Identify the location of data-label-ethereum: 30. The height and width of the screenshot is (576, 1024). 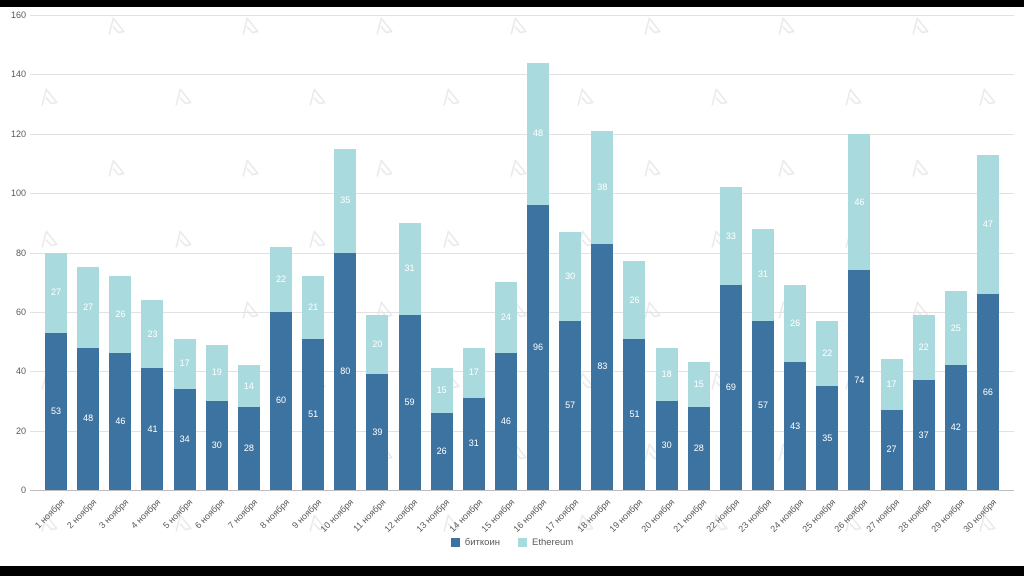
(570, 275).